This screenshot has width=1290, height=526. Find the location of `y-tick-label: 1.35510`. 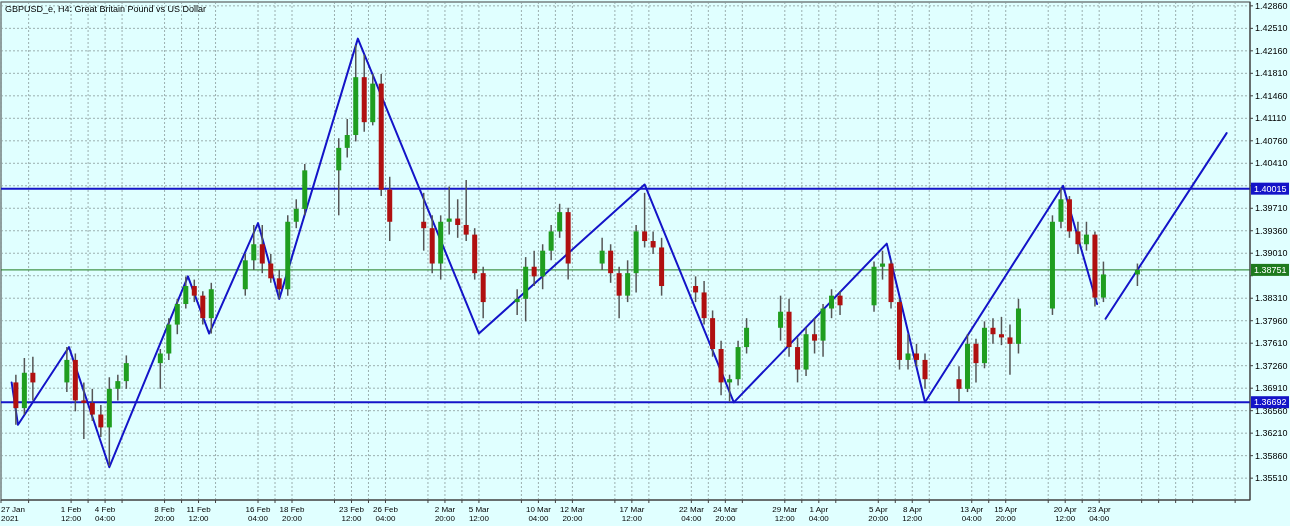

y-tick-label: 1.35510 is located at coordinates (1271, 478).